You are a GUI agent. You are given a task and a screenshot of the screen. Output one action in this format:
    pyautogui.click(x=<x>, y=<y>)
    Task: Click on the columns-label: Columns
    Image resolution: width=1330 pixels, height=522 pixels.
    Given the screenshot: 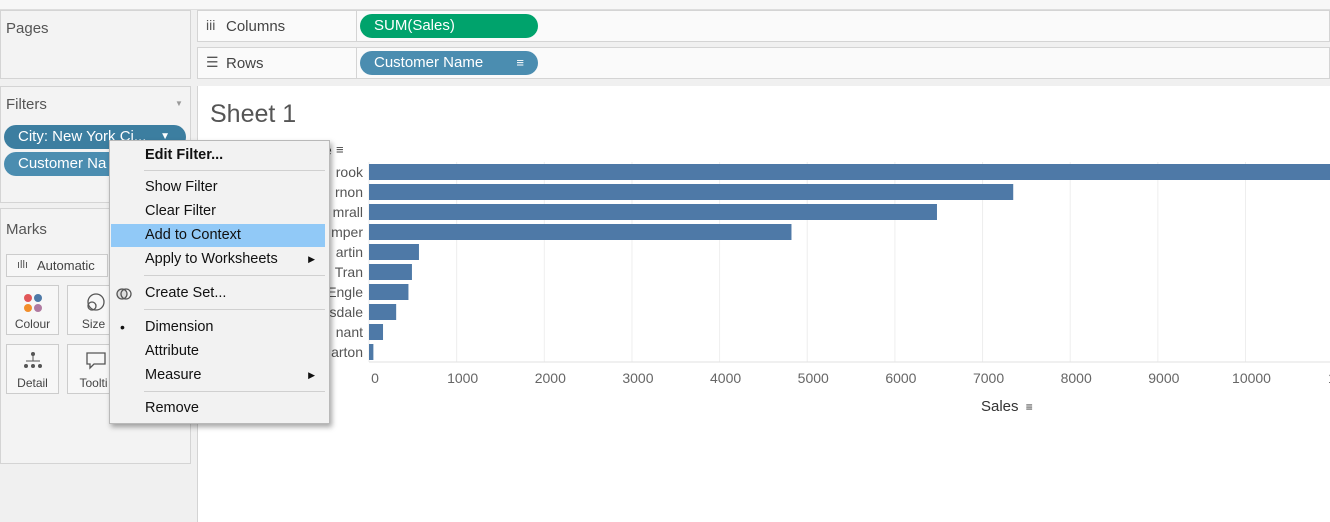 What is the action you would take?
    pyautogui.click(x=256, y=26)
    